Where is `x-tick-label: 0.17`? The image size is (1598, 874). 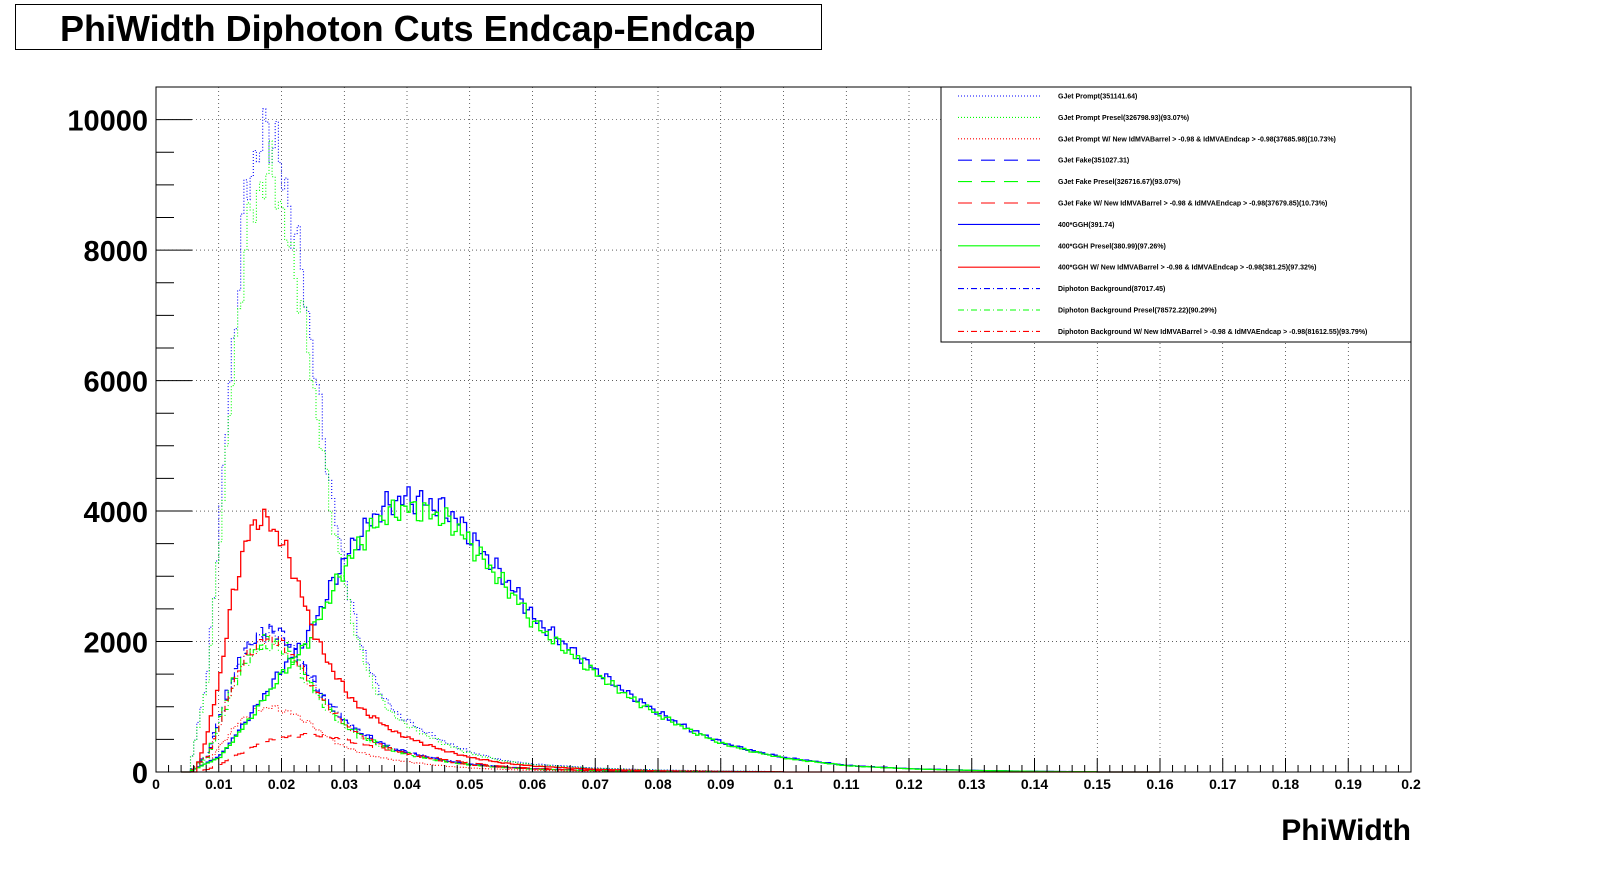
x-tick-label: 0.17 is located at coordinates (1222, 784).